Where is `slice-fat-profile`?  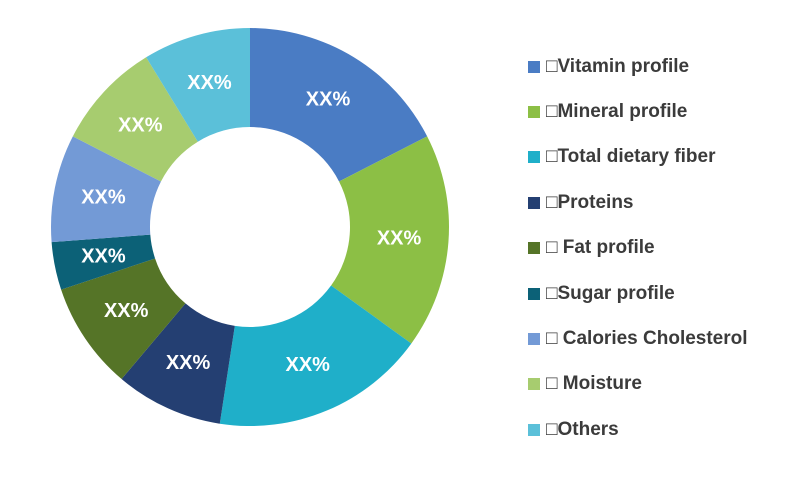 slice-fat-profile is located at coordinates (123, 319).